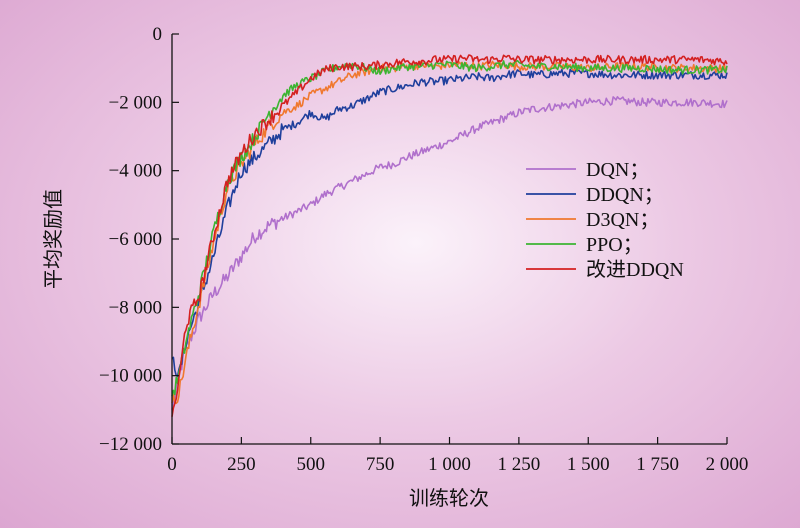 The image size is (800, 528). I want to click on x-tick-label: 2 000, so click(727, 464).